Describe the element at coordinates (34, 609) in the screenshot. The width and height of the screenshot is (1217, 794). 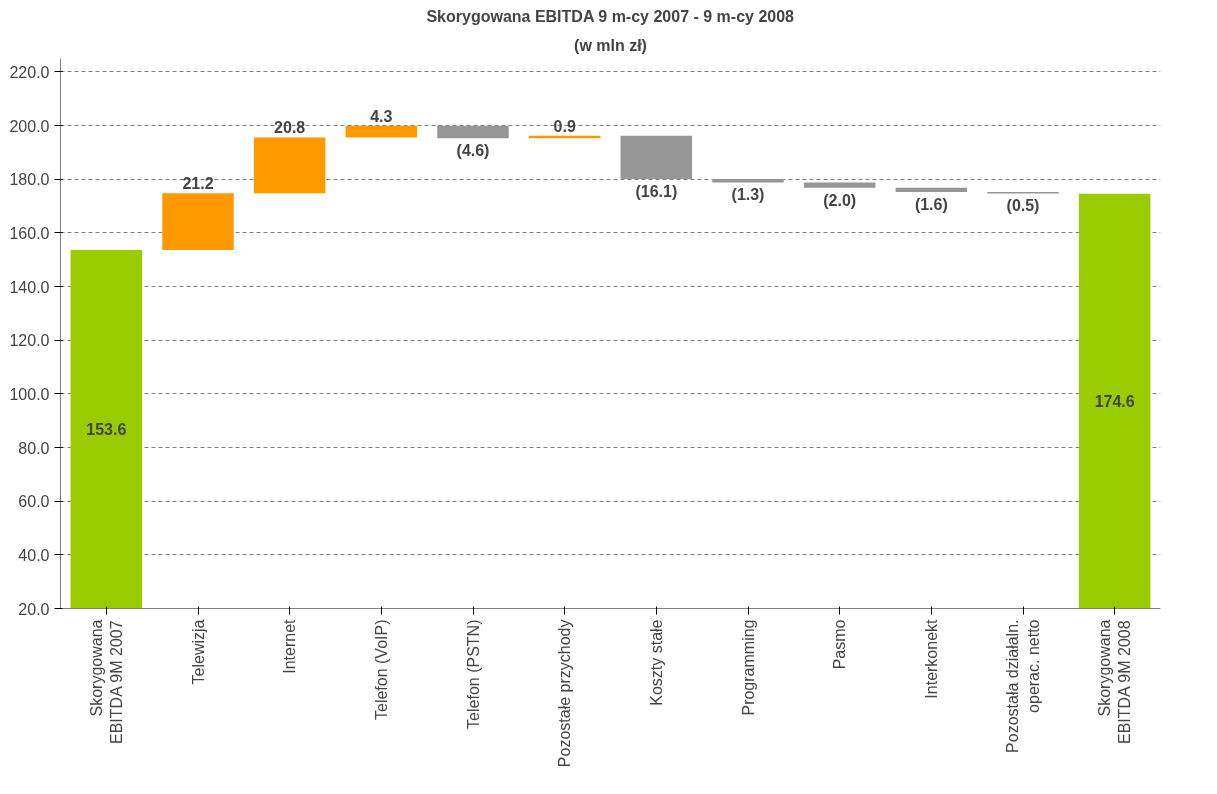
I see `y-tick-label: 20.0` at that location.